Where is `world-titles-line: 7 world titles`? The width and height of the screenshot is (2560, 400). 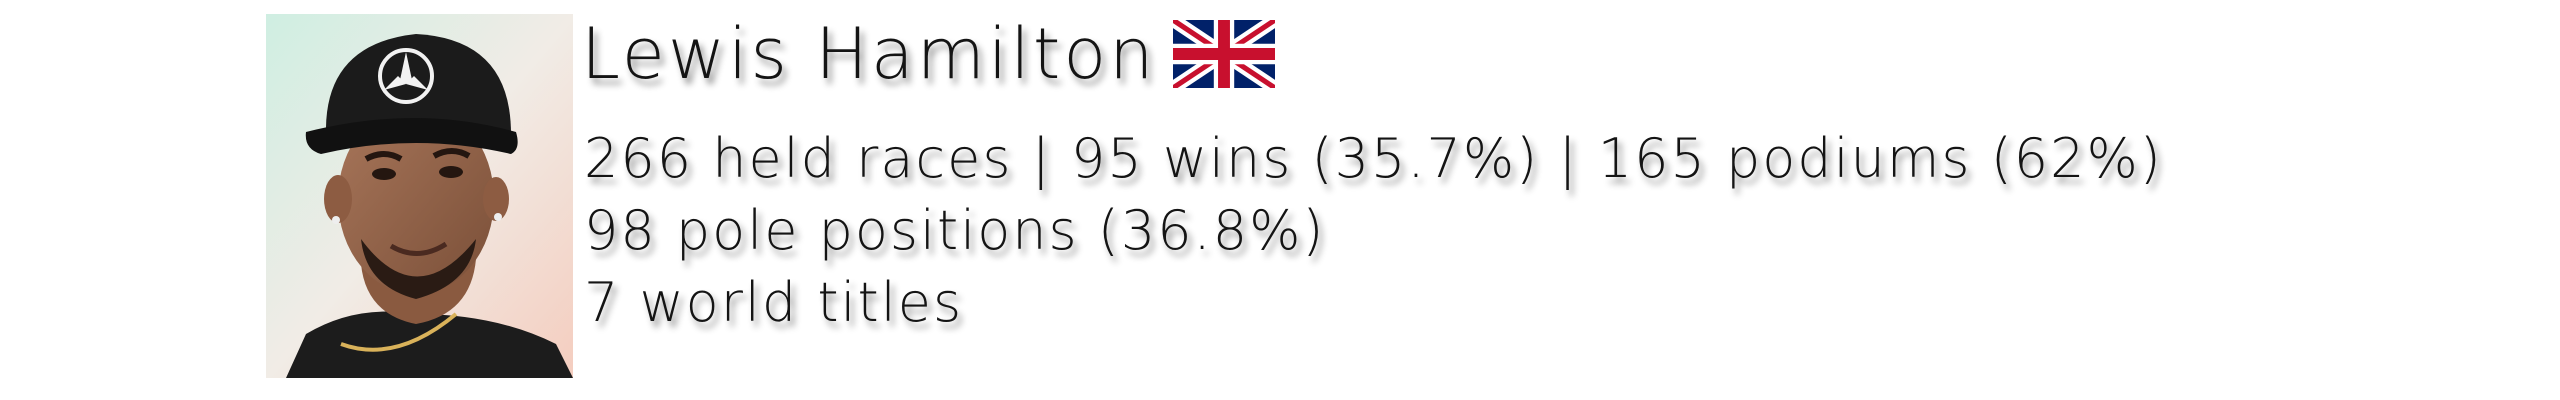 world-titles-line: 7 world titles is located at coordinates (774, 302).